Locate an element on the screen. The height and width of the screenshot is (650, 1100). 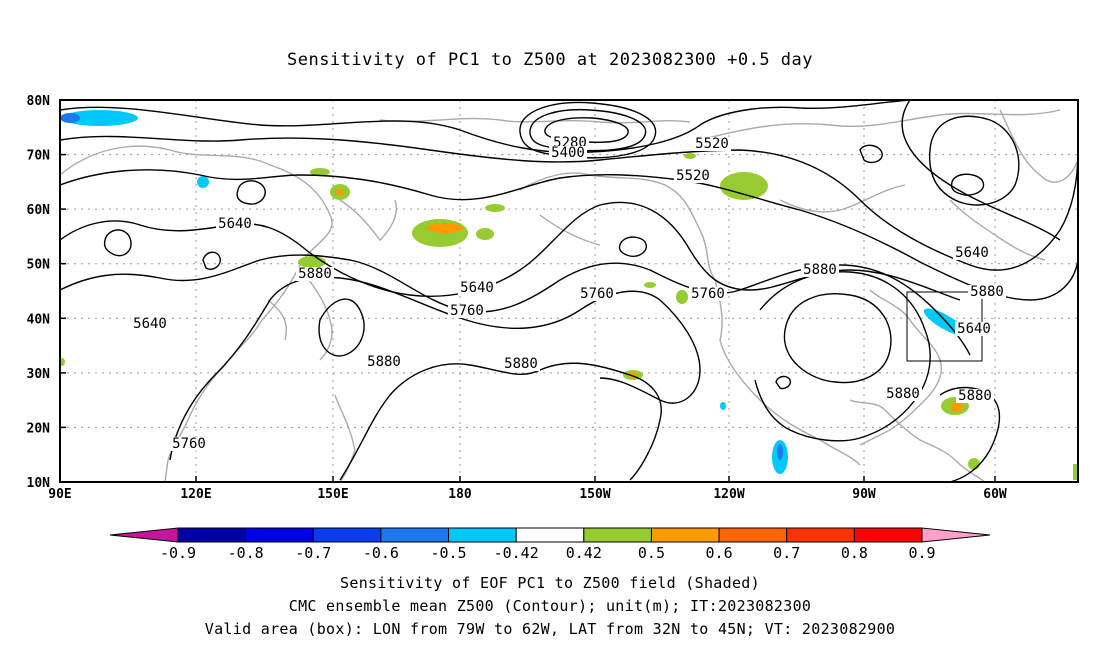
shade-neg-asia-north is located at coordinates (100, 118).